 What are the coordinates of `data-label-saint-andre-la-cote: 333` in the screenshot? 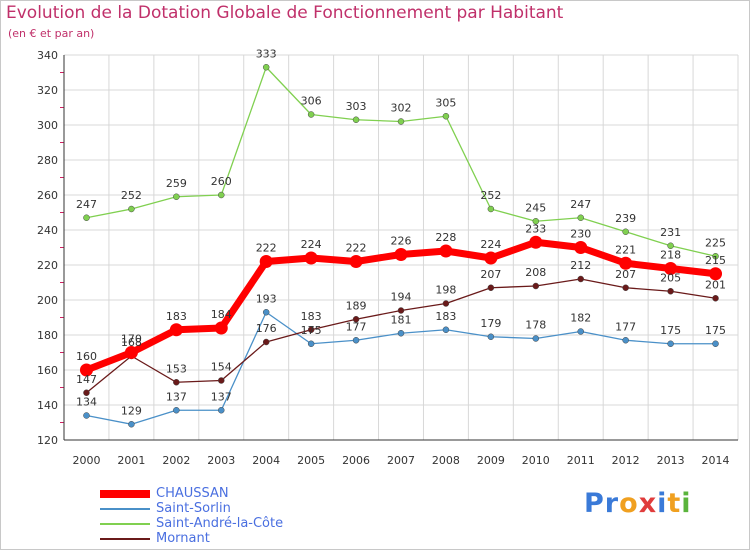 It's located at (266, 53).